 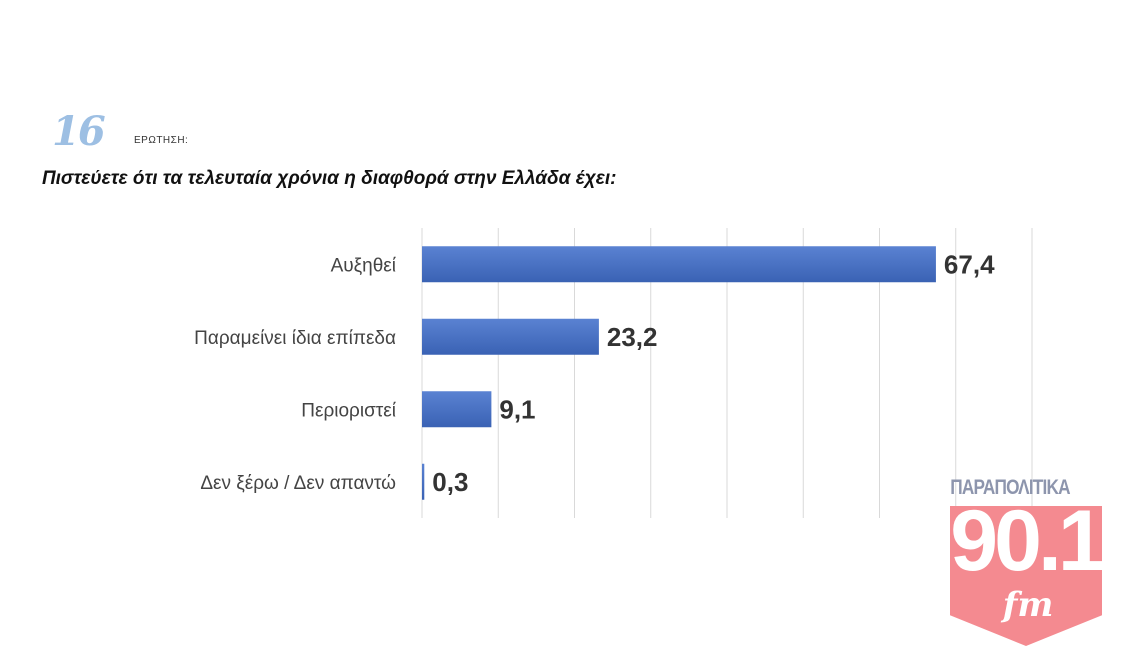 I want to click on question-number: 16, so click(x=79, y=131).